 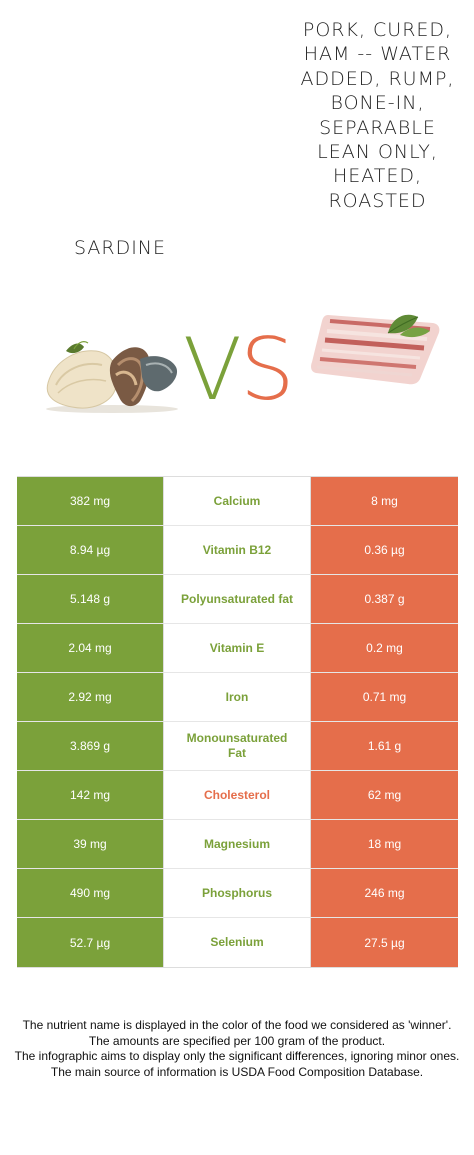 I want to click on right-value: 18 mg, so click(x=384, y=844).